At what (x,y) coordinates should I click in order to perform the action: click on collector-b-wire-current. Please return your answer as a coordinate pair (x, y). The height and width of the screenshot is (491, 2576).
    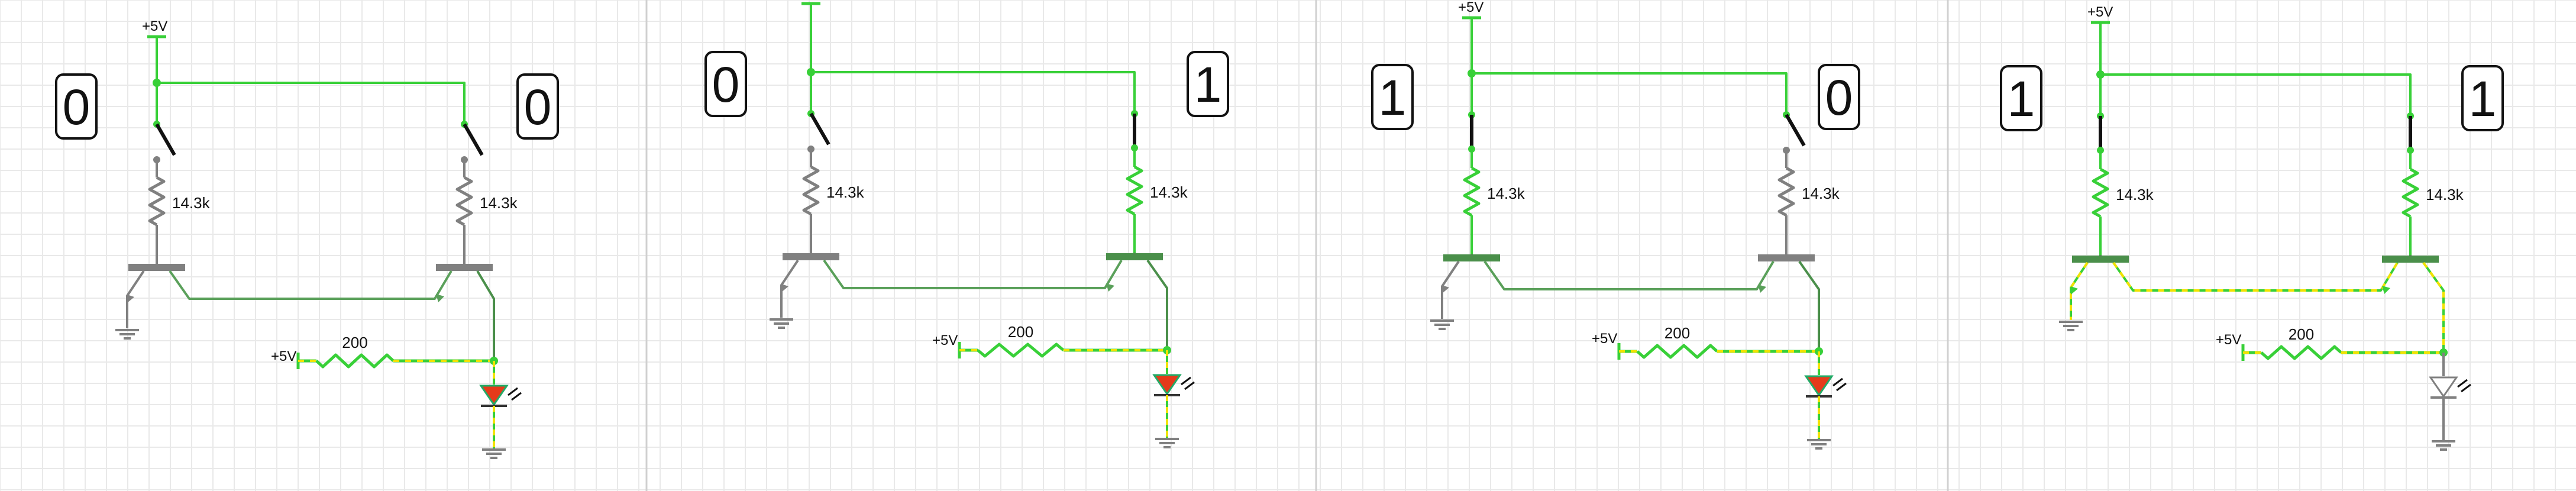
    Looking at the image, I should click on (2433, 307).